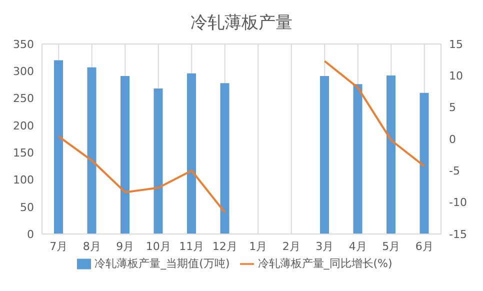 This screenshot has width=483, height=291. Describe the element at coordinates (258, 246) in the screenshot. I see `x-tick-label: 1月` at that location.